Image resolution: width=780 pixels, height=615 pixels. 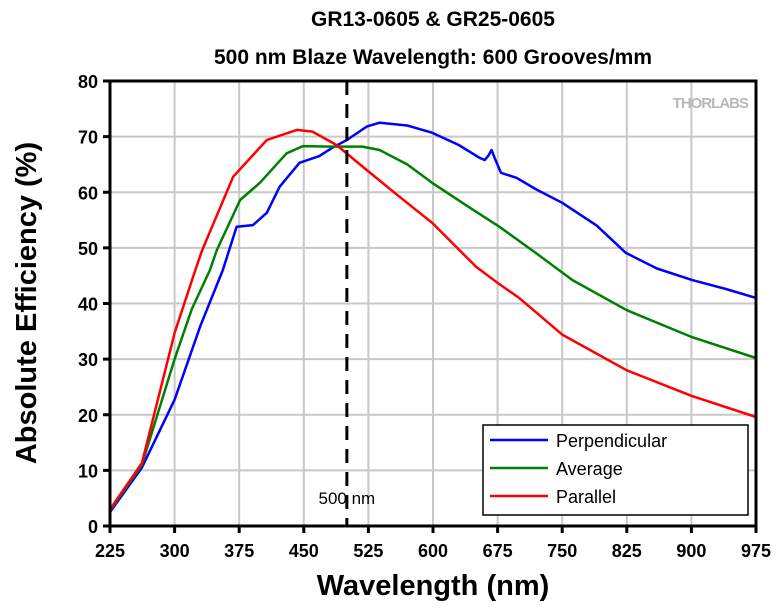 I want to click on y-axis-label: Absolute Efficiency (%), so click(x=27, y=303).